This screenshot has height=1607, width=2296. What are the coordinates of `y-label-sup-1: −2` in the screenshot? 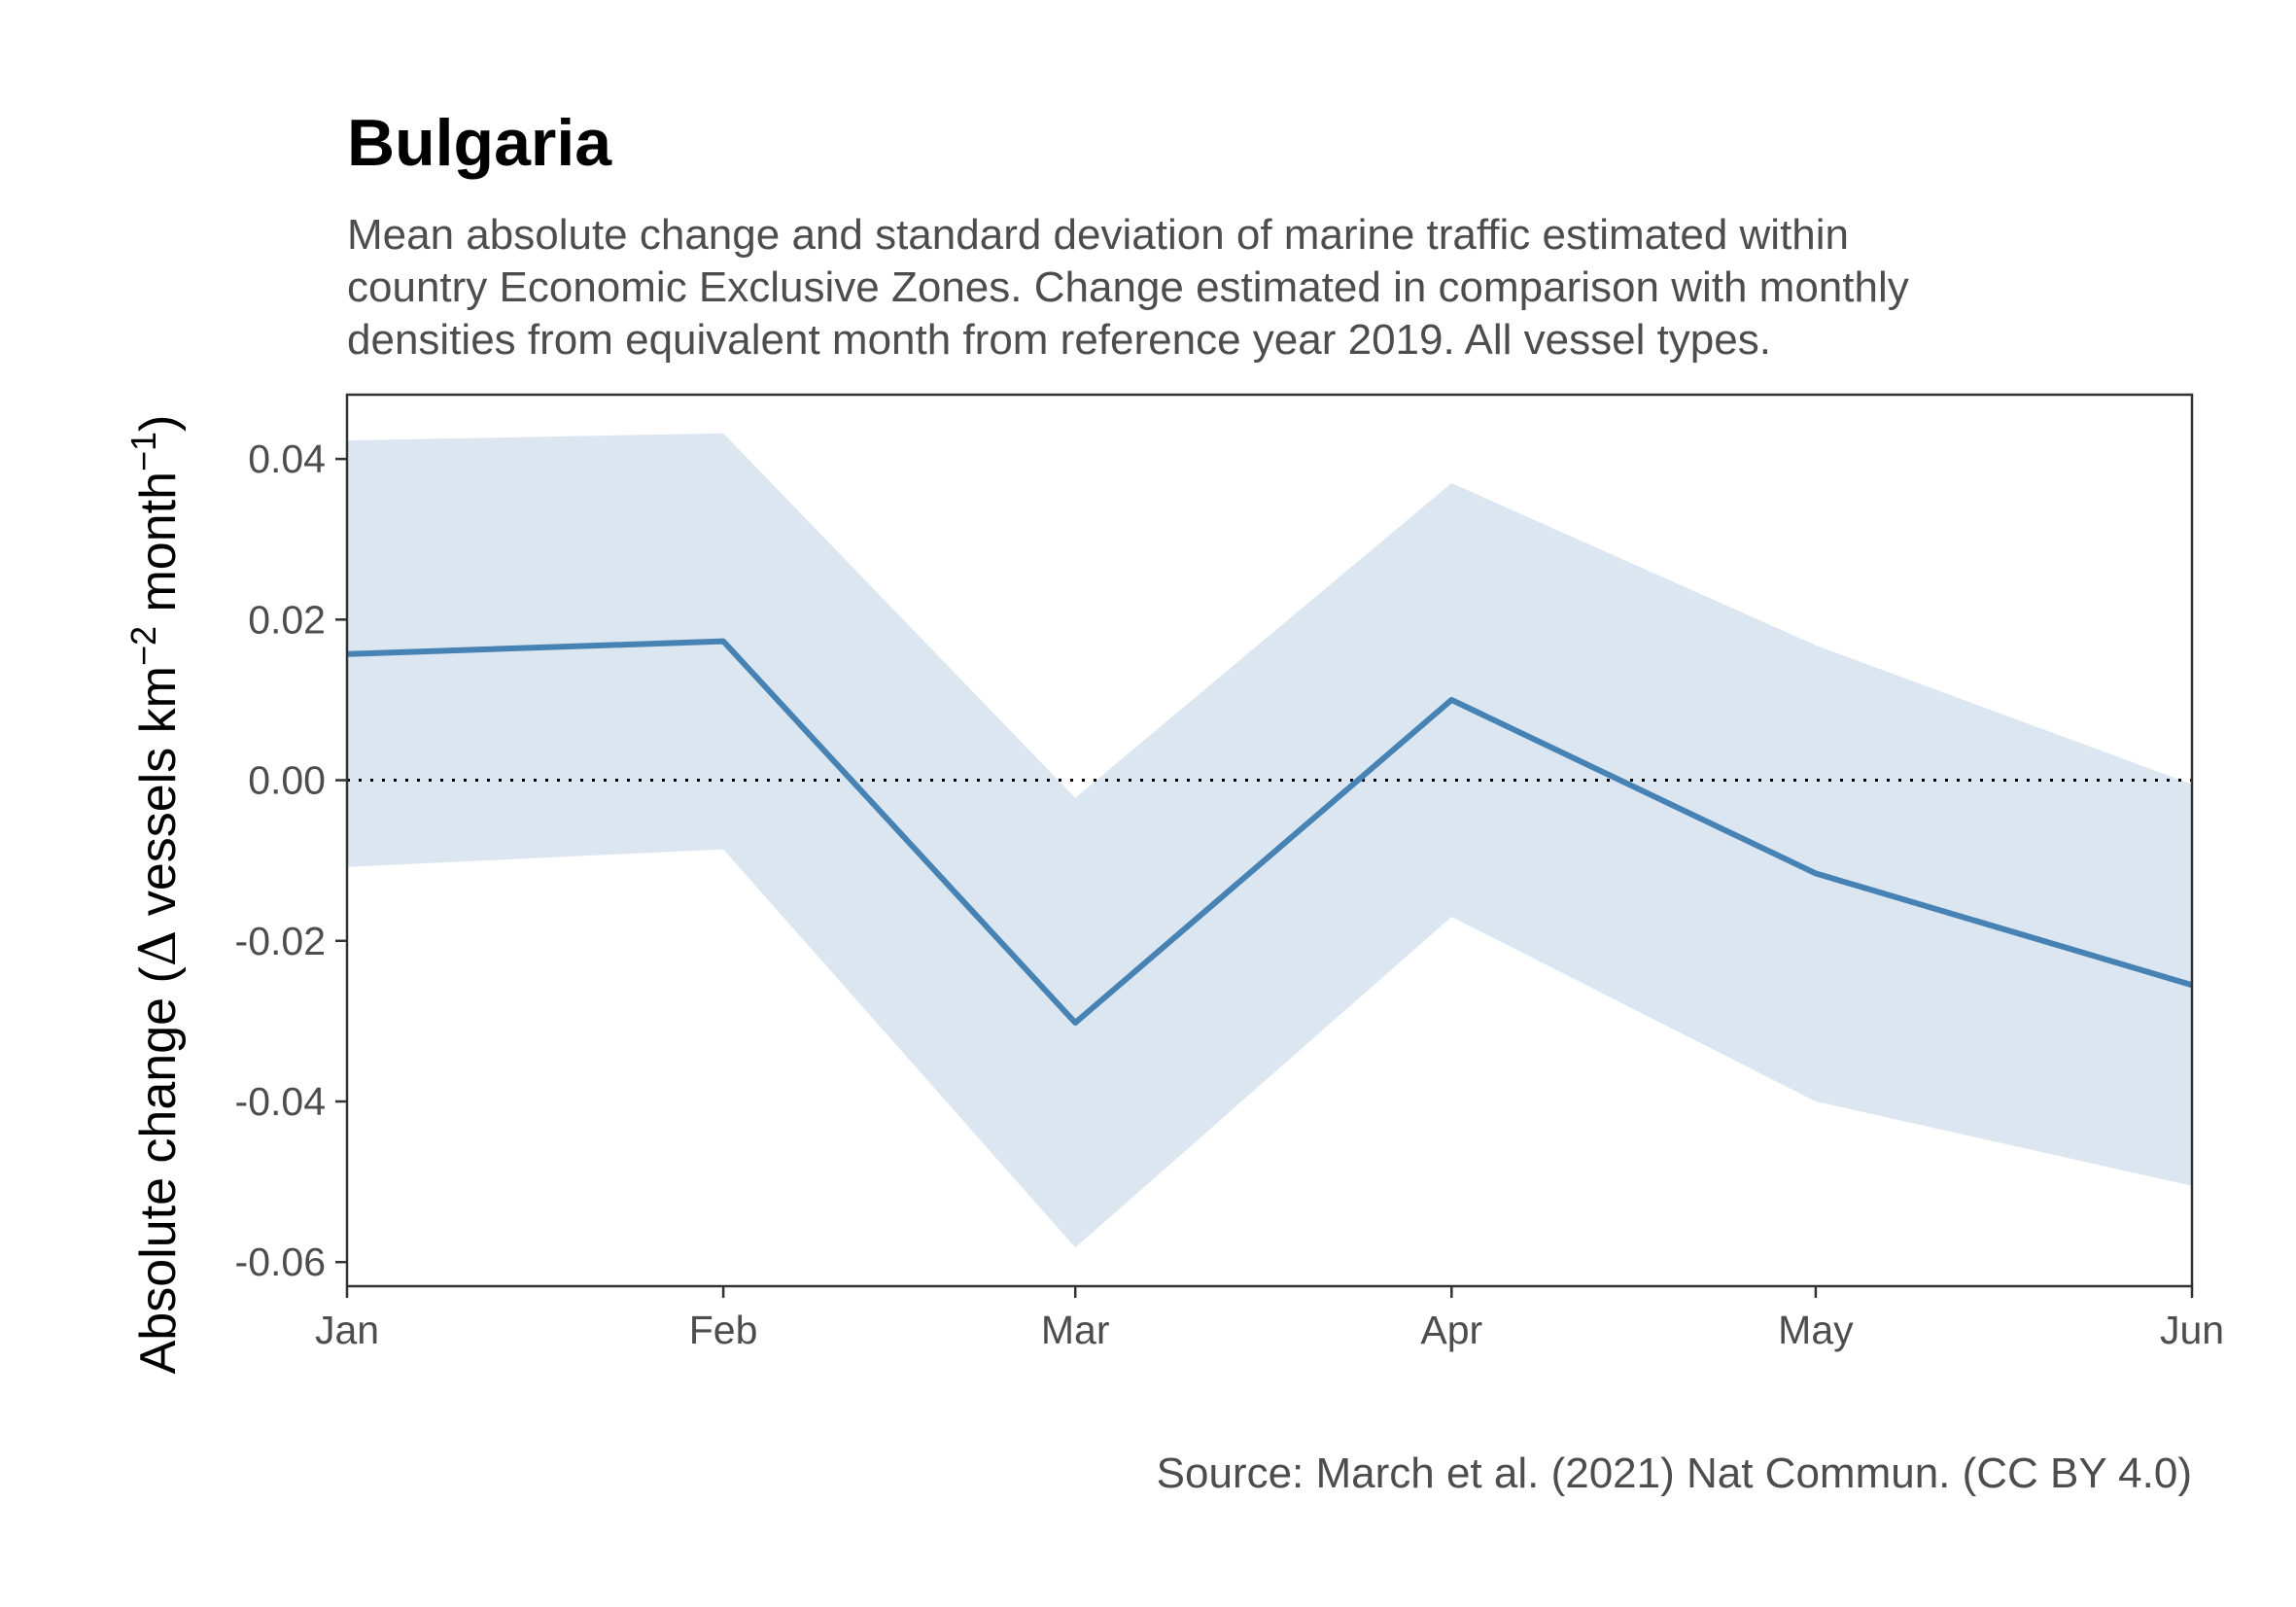 It's located at (143, 646).